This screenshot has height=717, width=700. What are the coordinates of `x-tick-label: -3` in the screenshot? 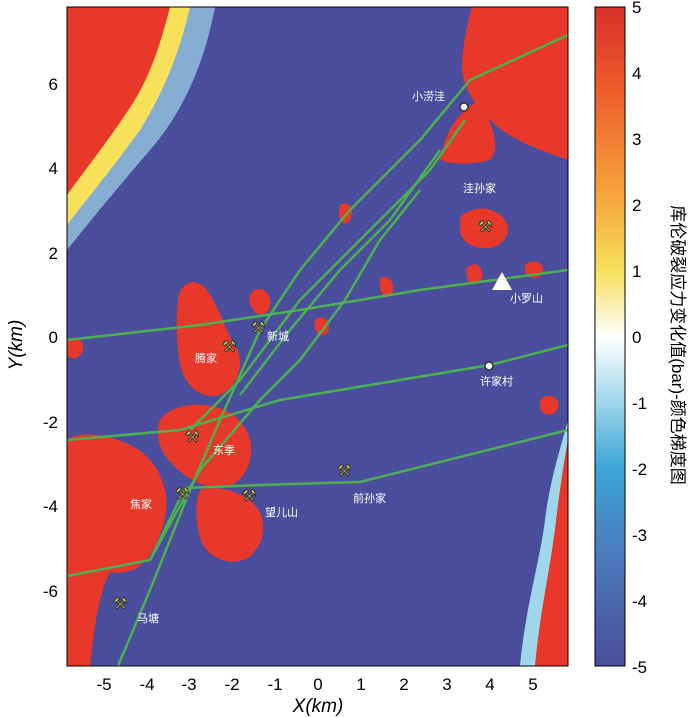 It's located at (188, 684).